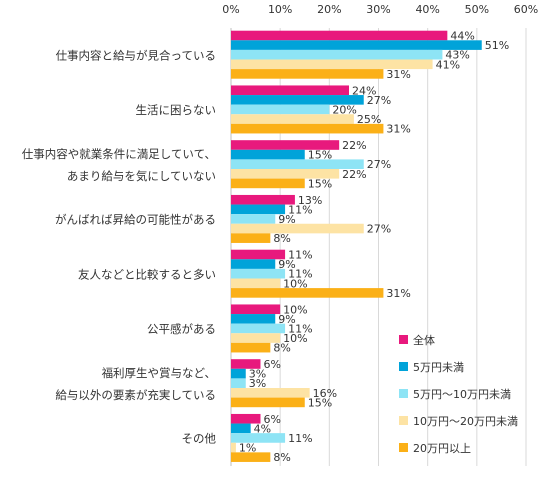  Describe the element at coordinates (442, 448) in the screenshot. I see `legend-label: 20万円以上` at that location.